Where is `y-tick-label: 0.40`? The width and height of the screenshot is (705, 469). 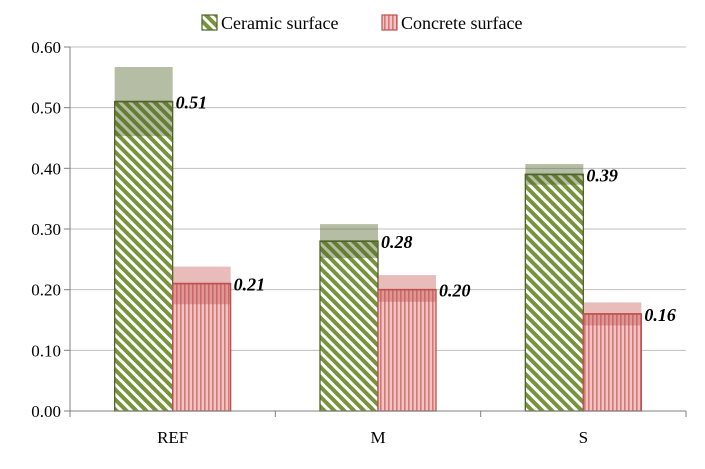
y-tick-label: 0.40 is located at coordinates (46, 168).